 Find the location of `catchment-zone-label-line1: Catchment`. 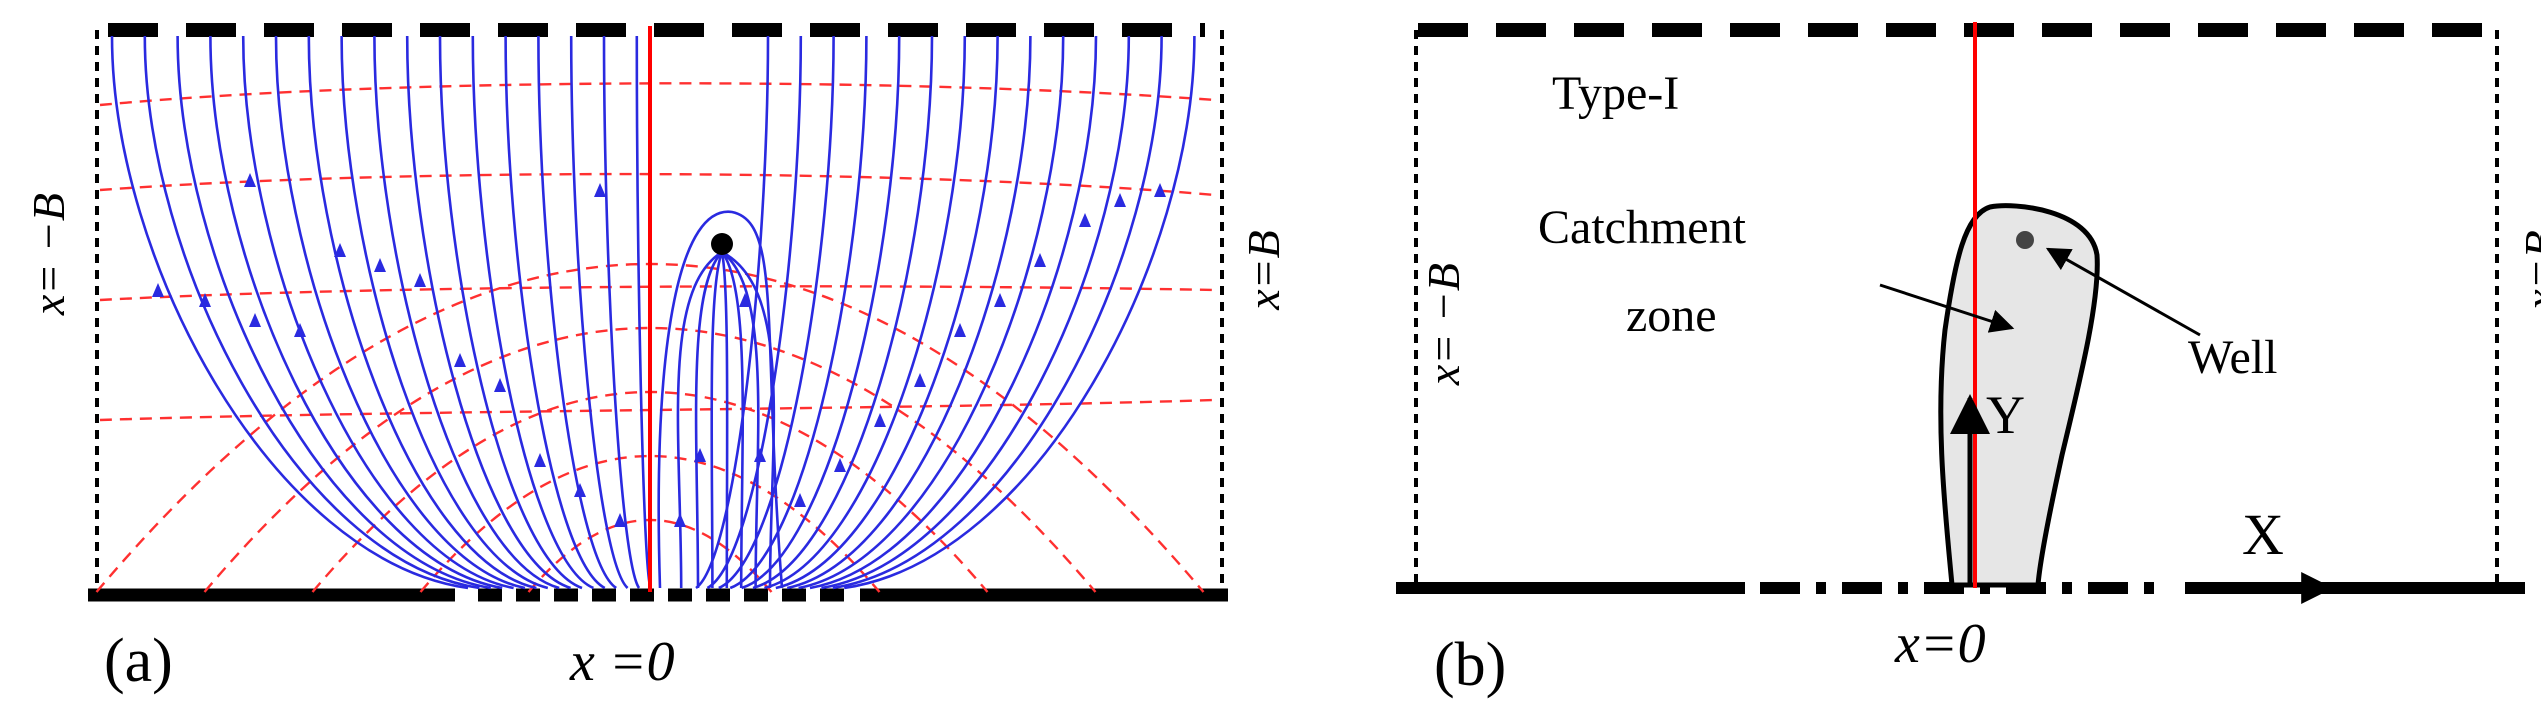

catchment-zone-label-line1: Catchment is located at coordinates (1642, 227).